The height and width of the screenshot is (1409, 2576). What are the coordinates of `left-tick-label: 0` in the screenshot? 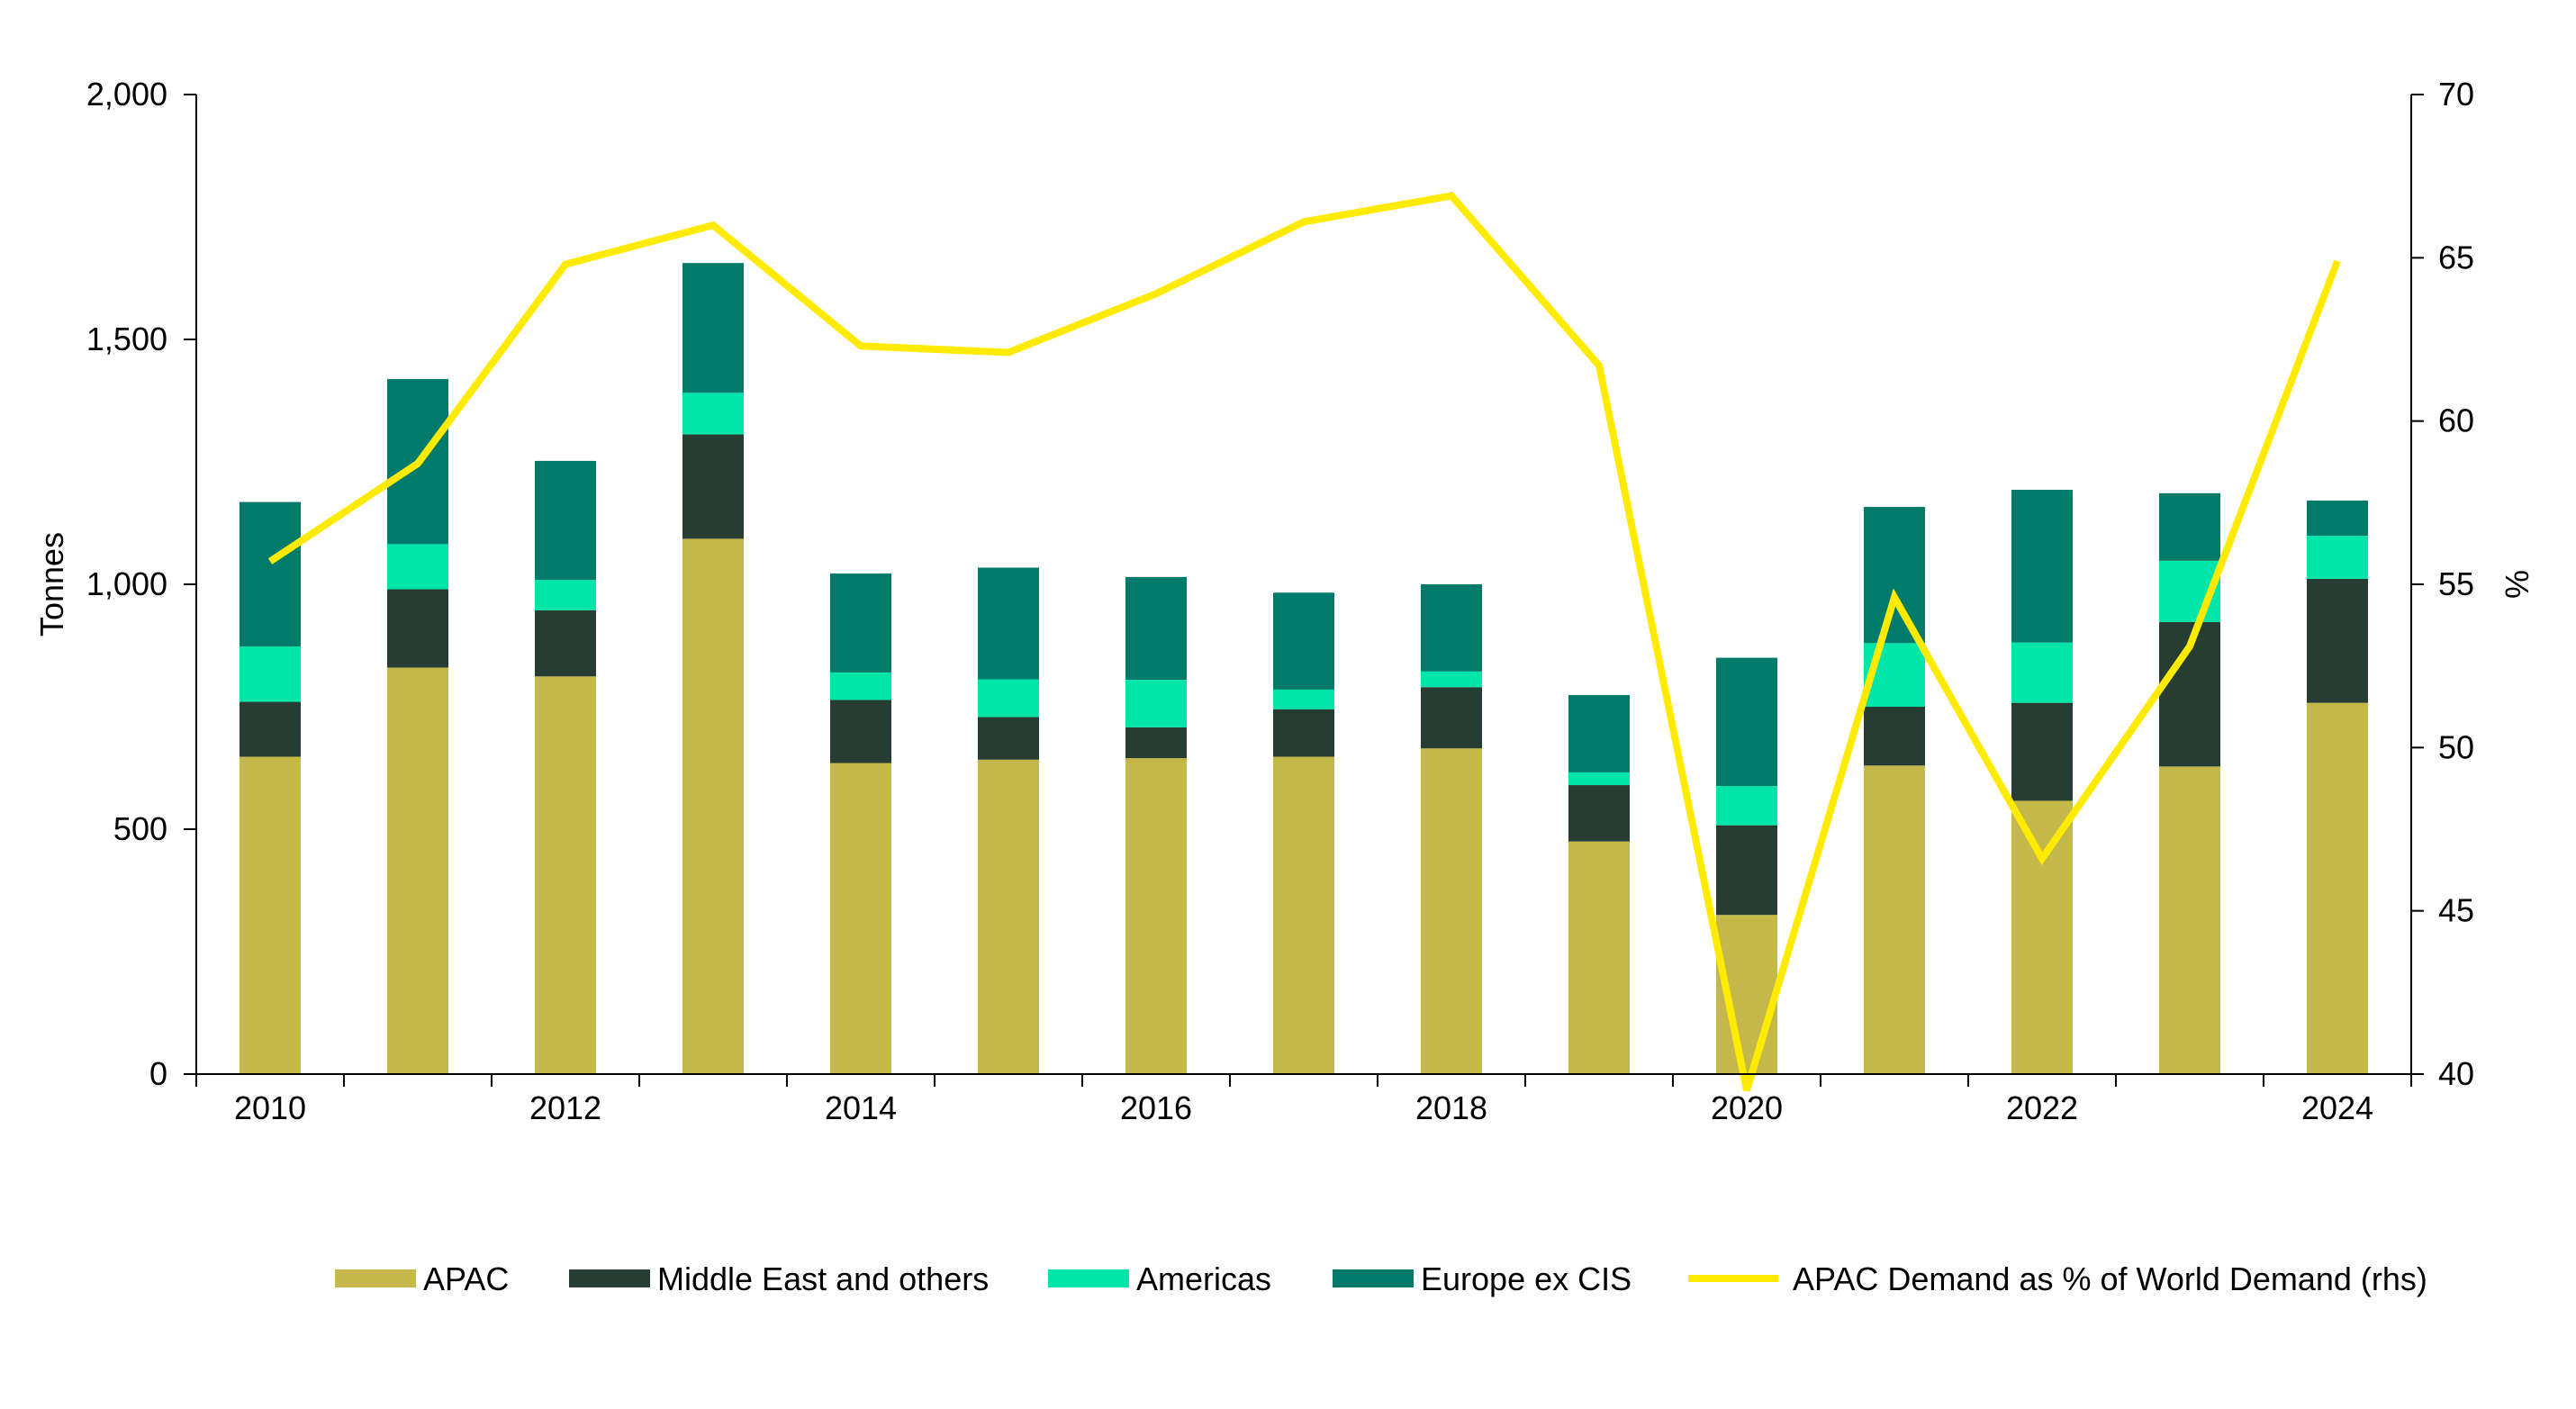 It's located at (158, 1073).